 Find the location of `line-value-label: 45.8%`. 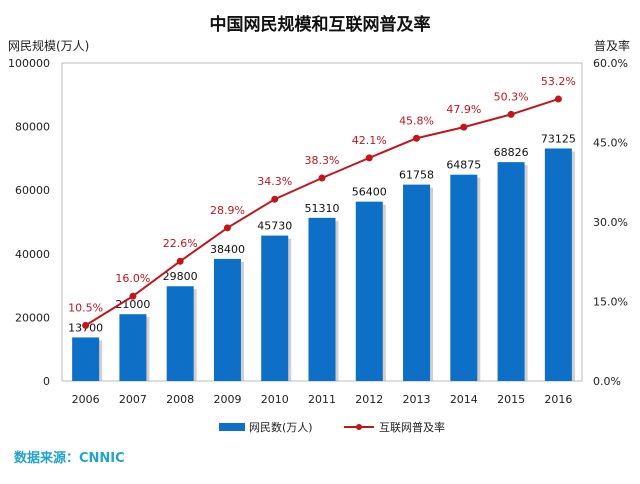

line-value-label: 45.8% is located at coordinates (416, 120).